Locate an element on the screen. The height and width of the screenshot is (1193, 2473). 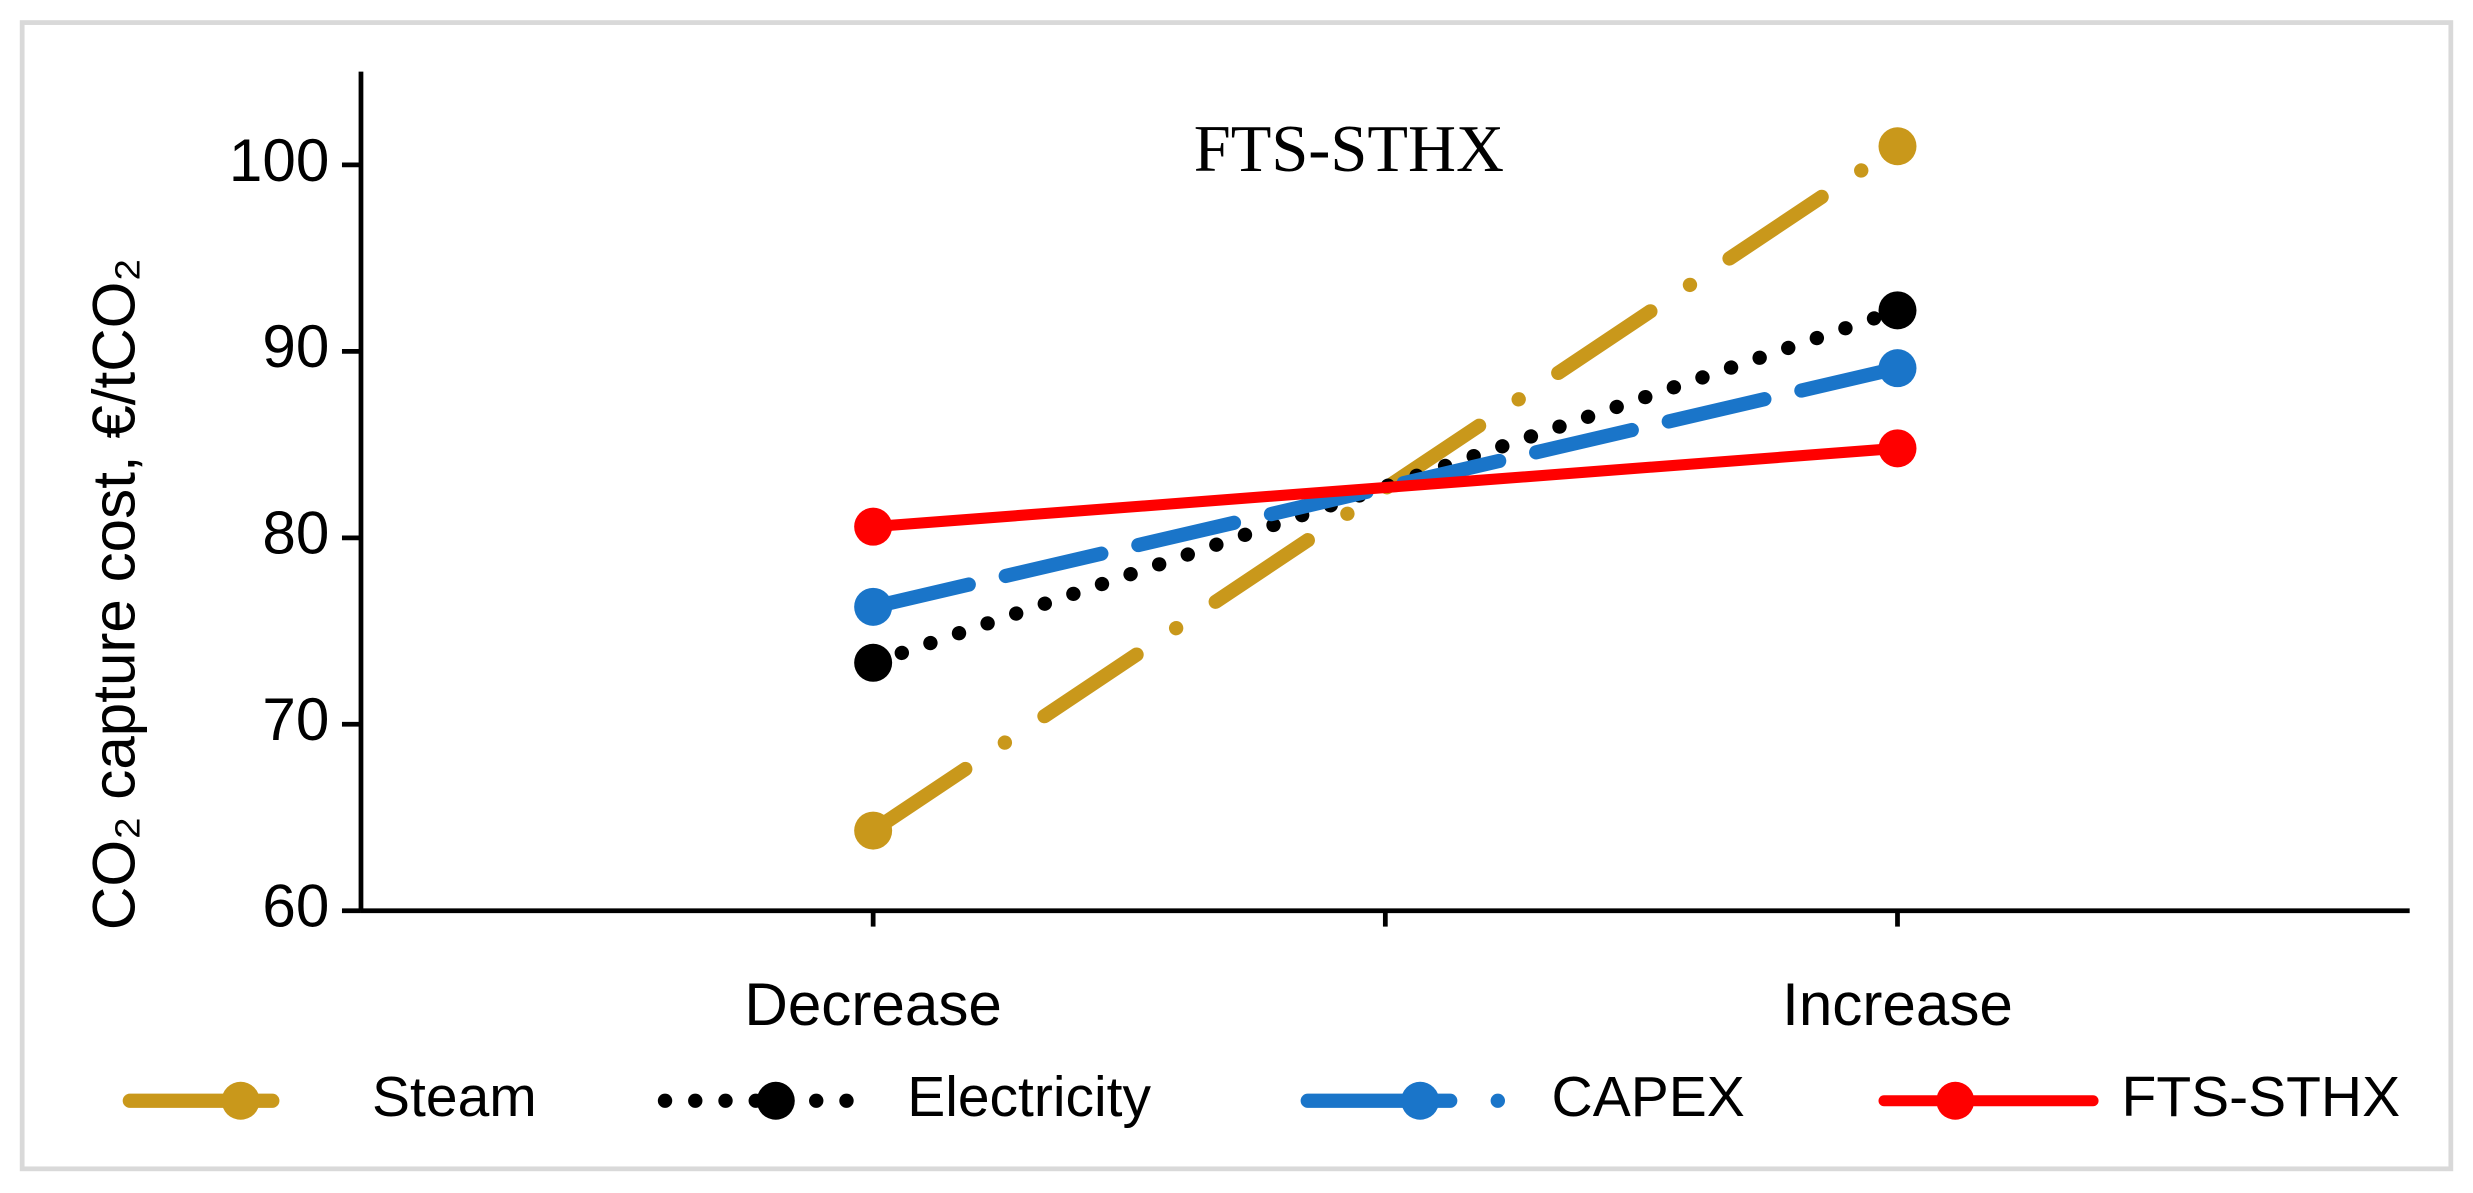
y-tick-label: 60 is located at coordinates (295, 906).